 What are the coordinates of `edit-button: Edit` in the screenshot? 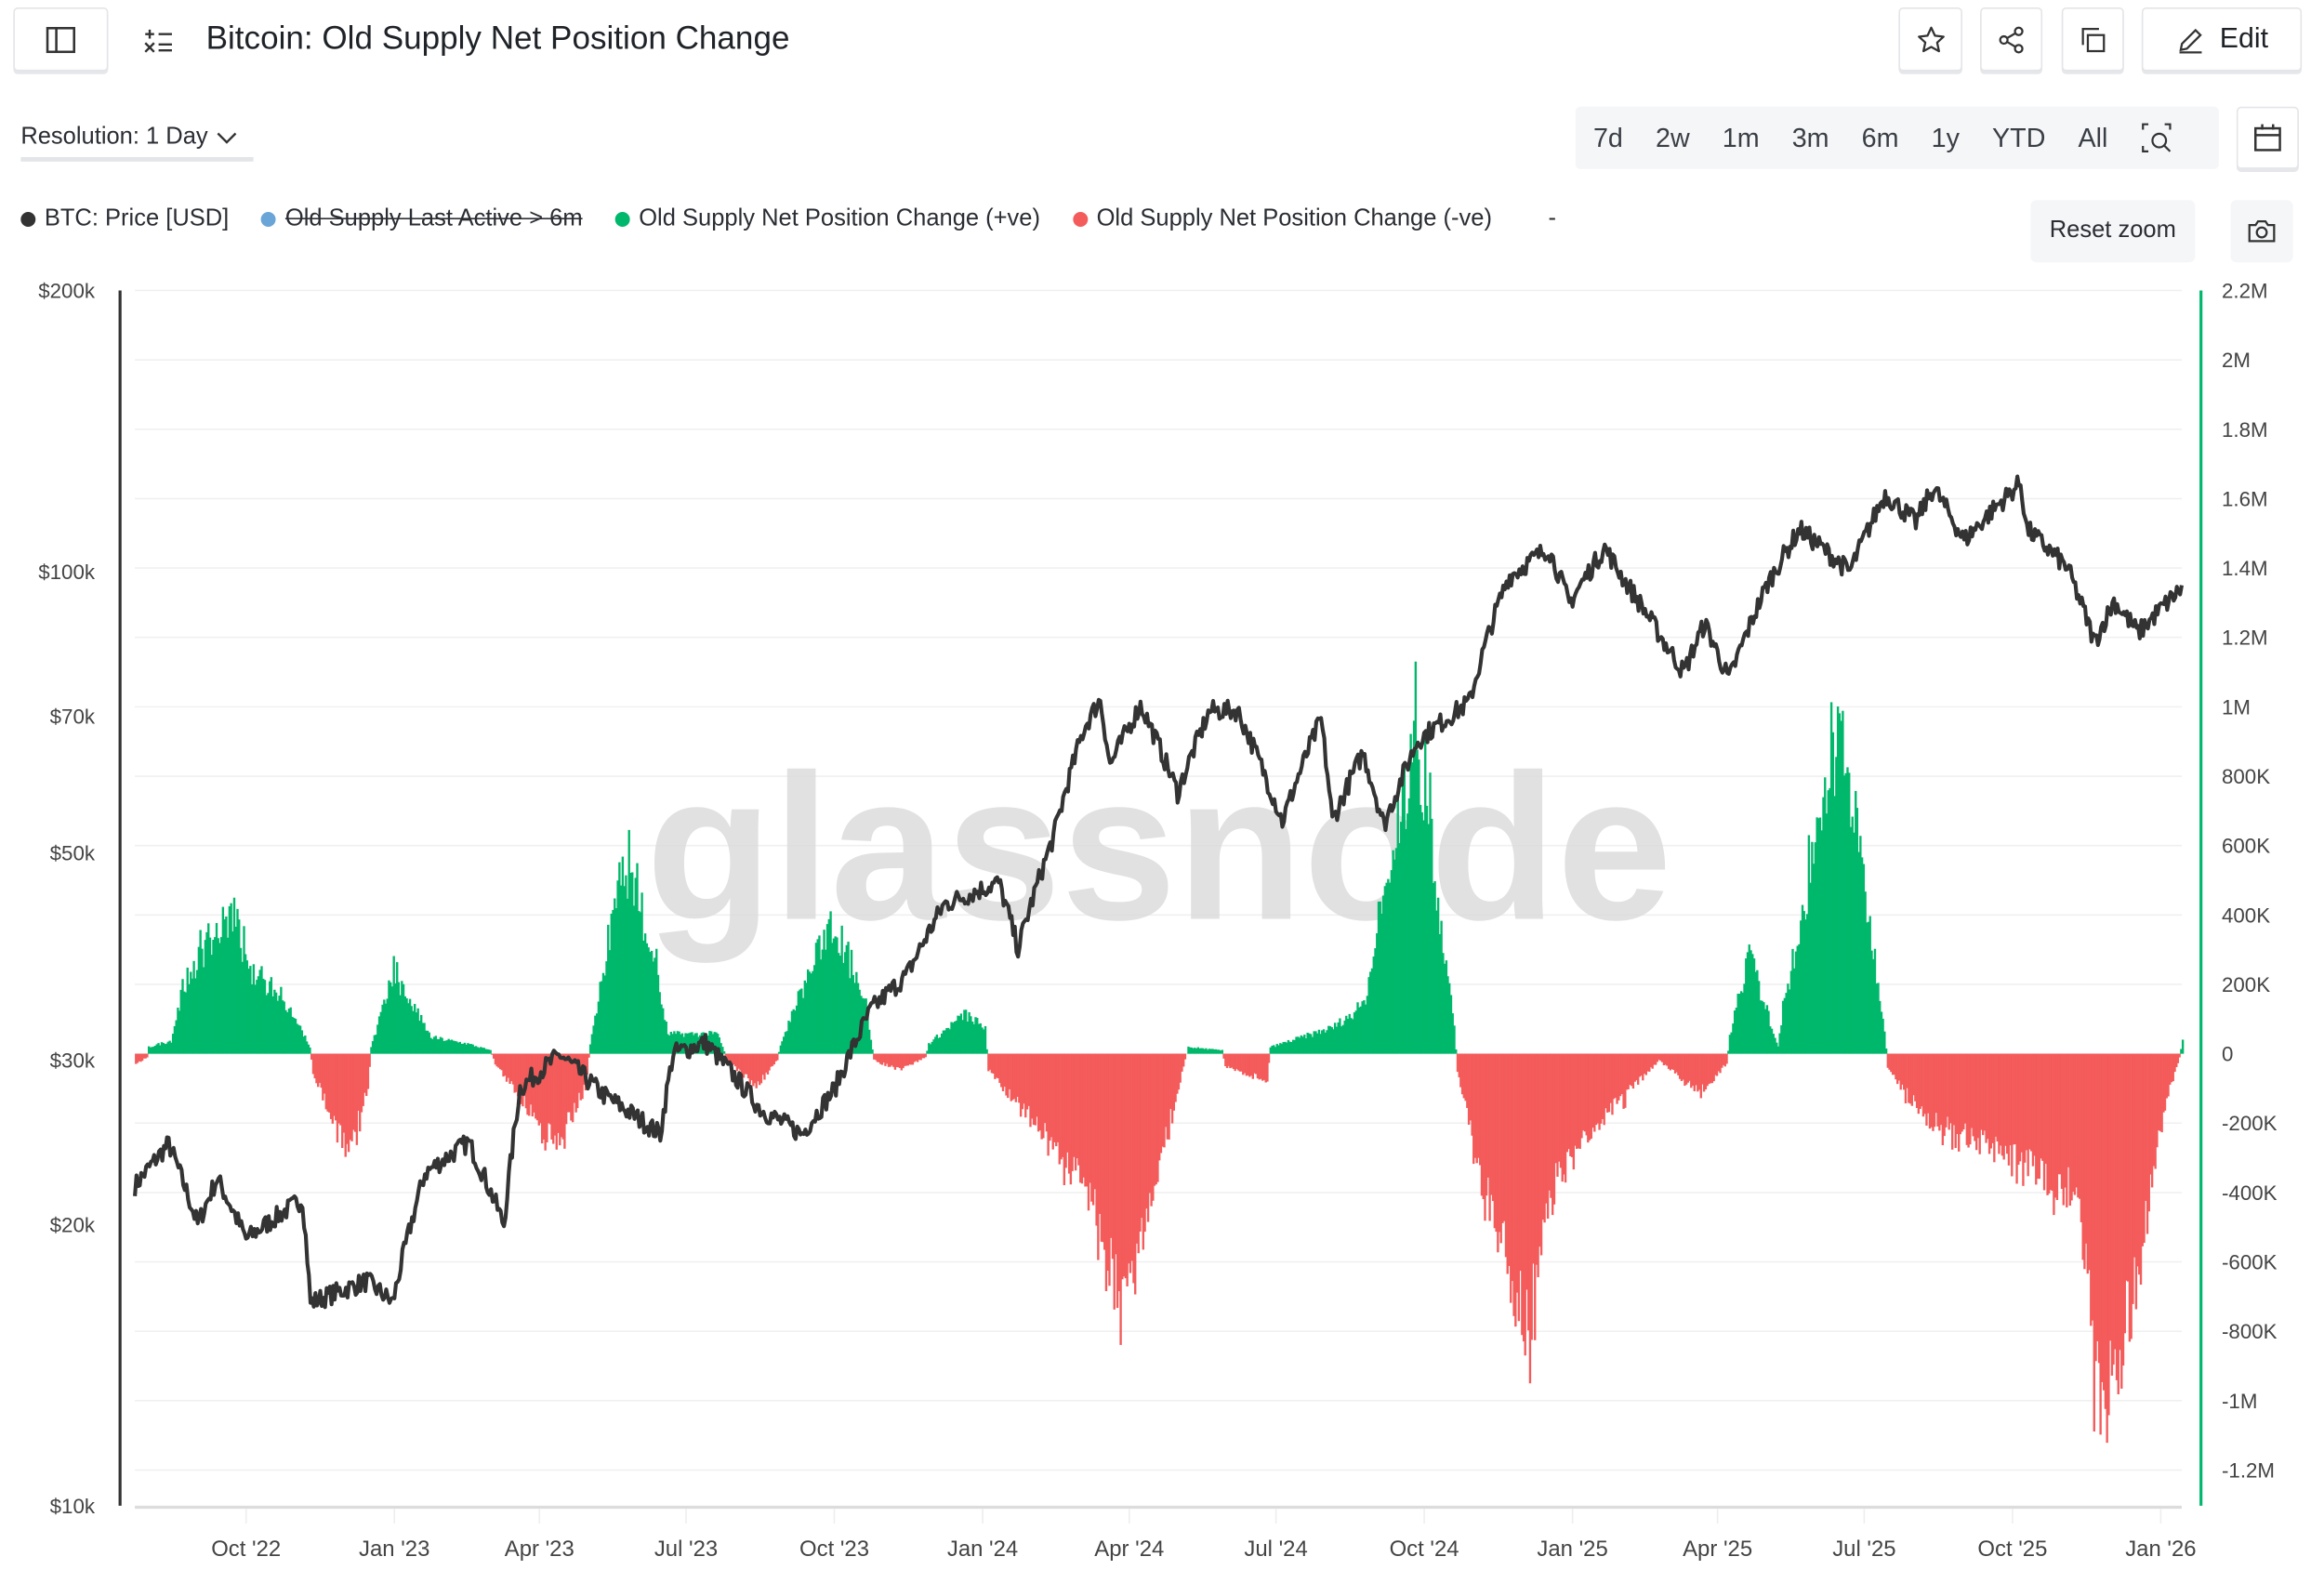 It's located at (2222, 39).